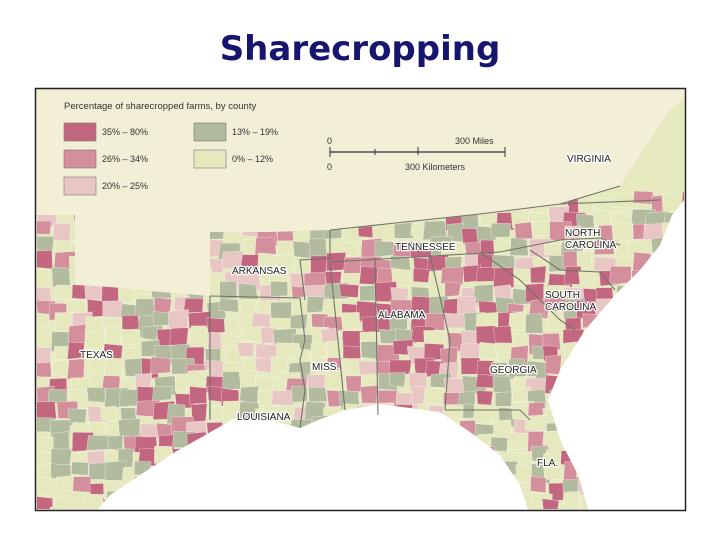 This screenshot has height=540, width=720. Describe the element at coordinates (513, 370) in the screenshot. I see `state-label: GEORGIA` at that location.